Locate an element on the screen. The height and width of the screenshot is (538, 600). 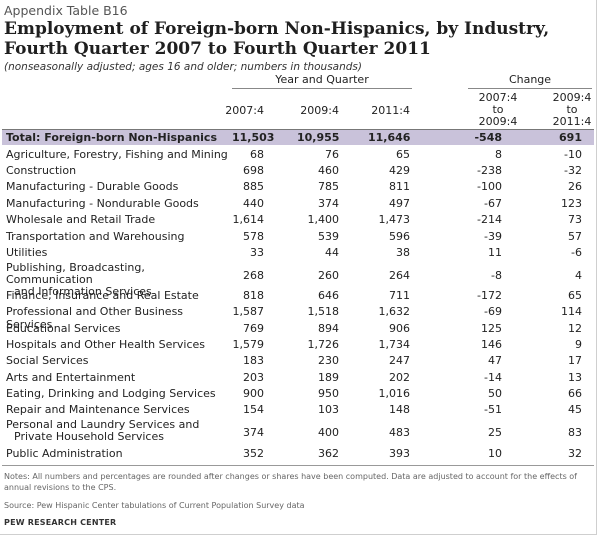
cell-2011: 11,646 is located at coordinates (389, 137).